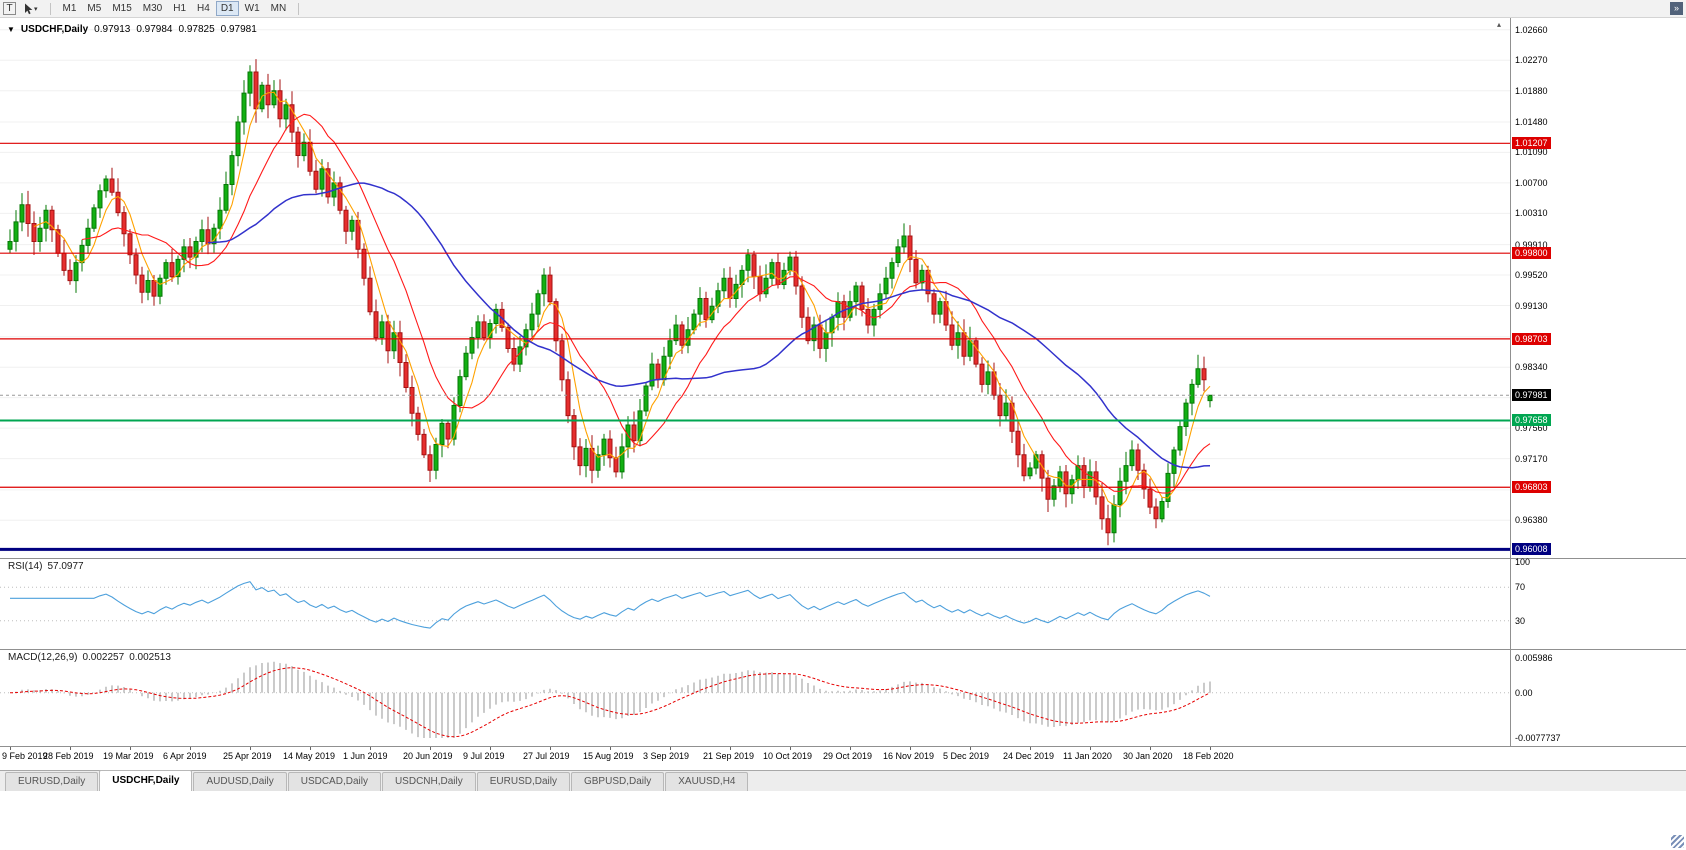  Describe the element at coordinates (1531, 520) in the screenshot. I see `y-axis-tick: 0.96380` at that location.